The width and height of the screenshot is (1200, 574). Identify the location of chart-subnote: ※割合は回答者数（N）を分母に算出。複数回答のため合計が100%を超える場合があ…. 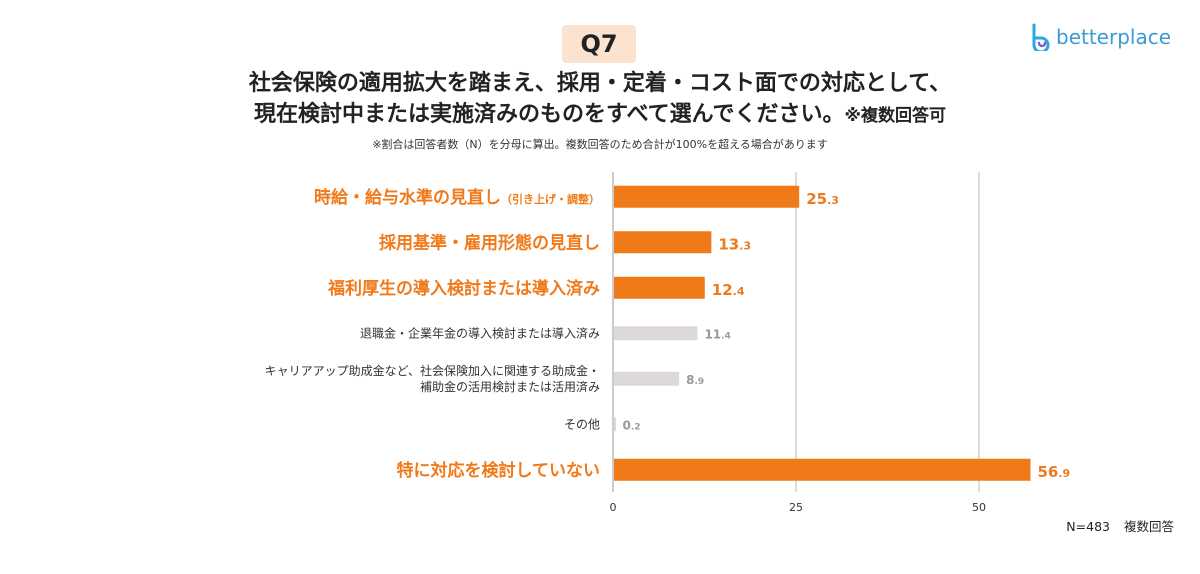
(600, 144).